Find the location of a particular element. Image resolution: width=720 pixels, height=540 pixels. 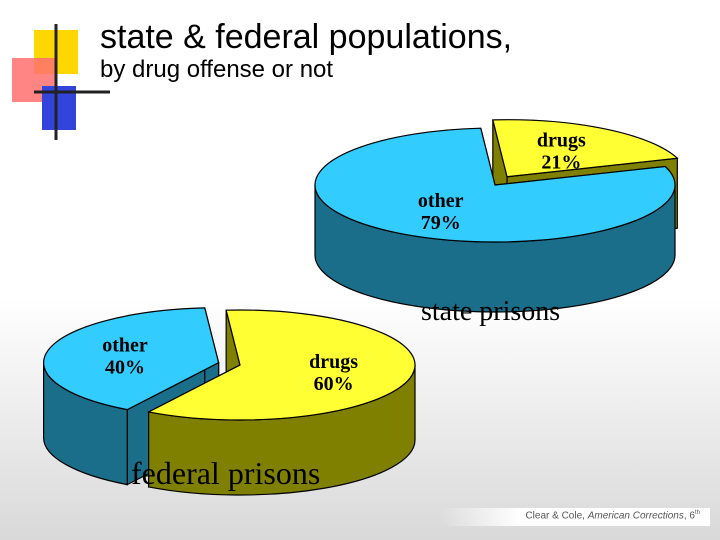

federal-drugs-slice is located at coordinates (281, 365).